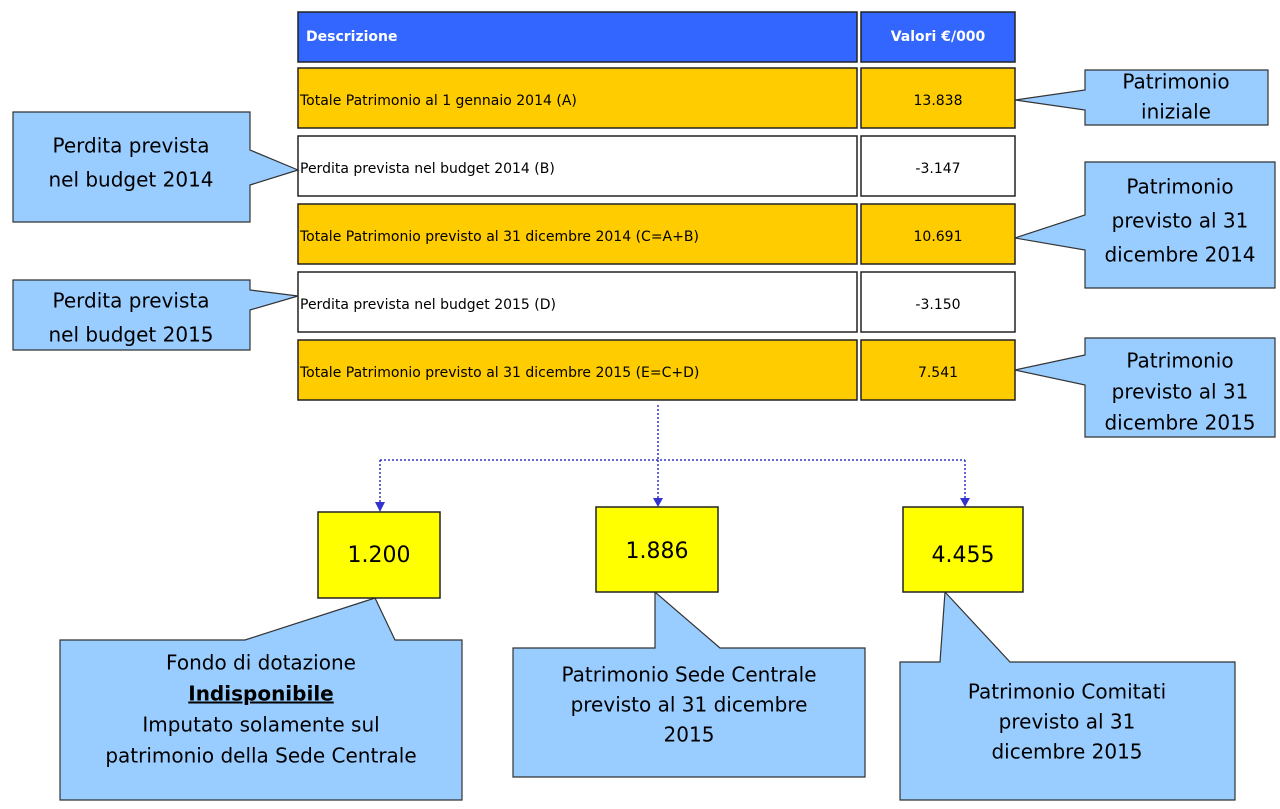 This screenshot has width=1280, height=809. I want to click on connectors, so click(672, 453).